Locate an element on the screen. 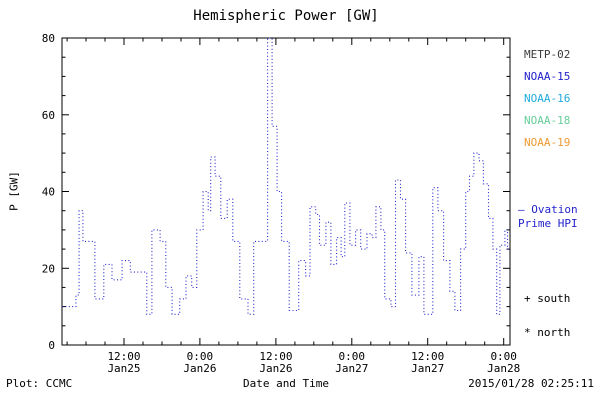 The width and height of the screenshot is (600, 400). svg-text: Jan28 is located at coordinates (503, 368).